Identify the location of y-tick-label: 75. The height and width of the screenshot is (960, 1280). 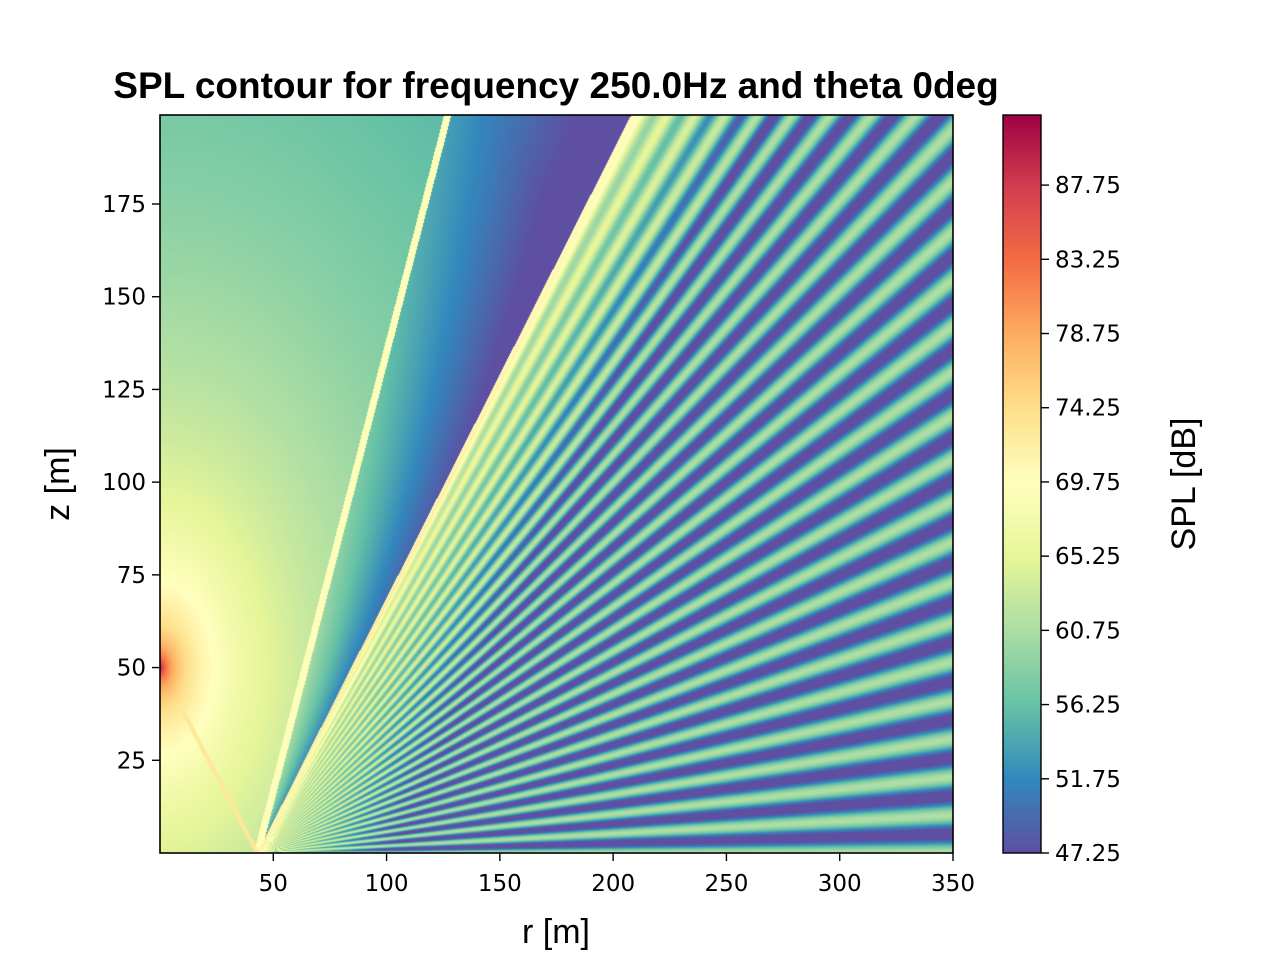
(131, 576).